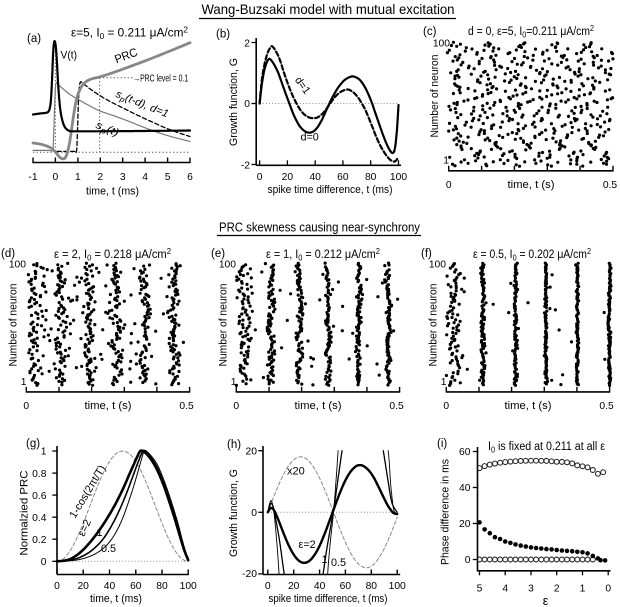 The width and height of the screenshot is (620, 607). I want to click on svg-text: -1, so click(32, 177).